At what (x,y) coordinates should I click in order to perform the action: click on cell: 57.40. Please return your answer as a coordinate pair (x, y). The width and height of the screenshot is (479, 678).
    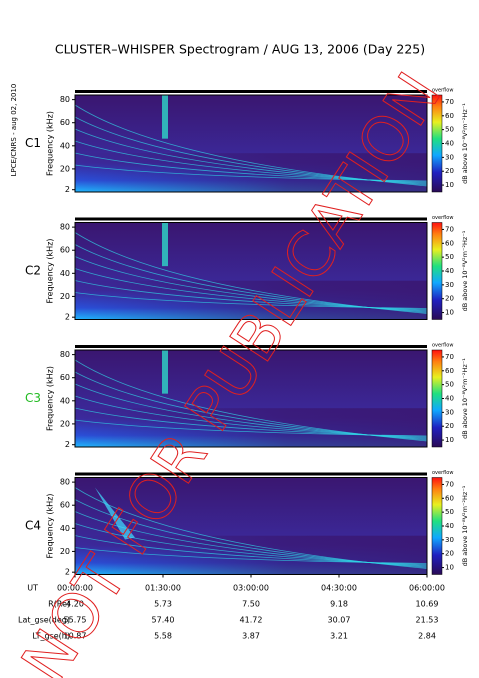
    Looking at the image, I should click on (163, 620).